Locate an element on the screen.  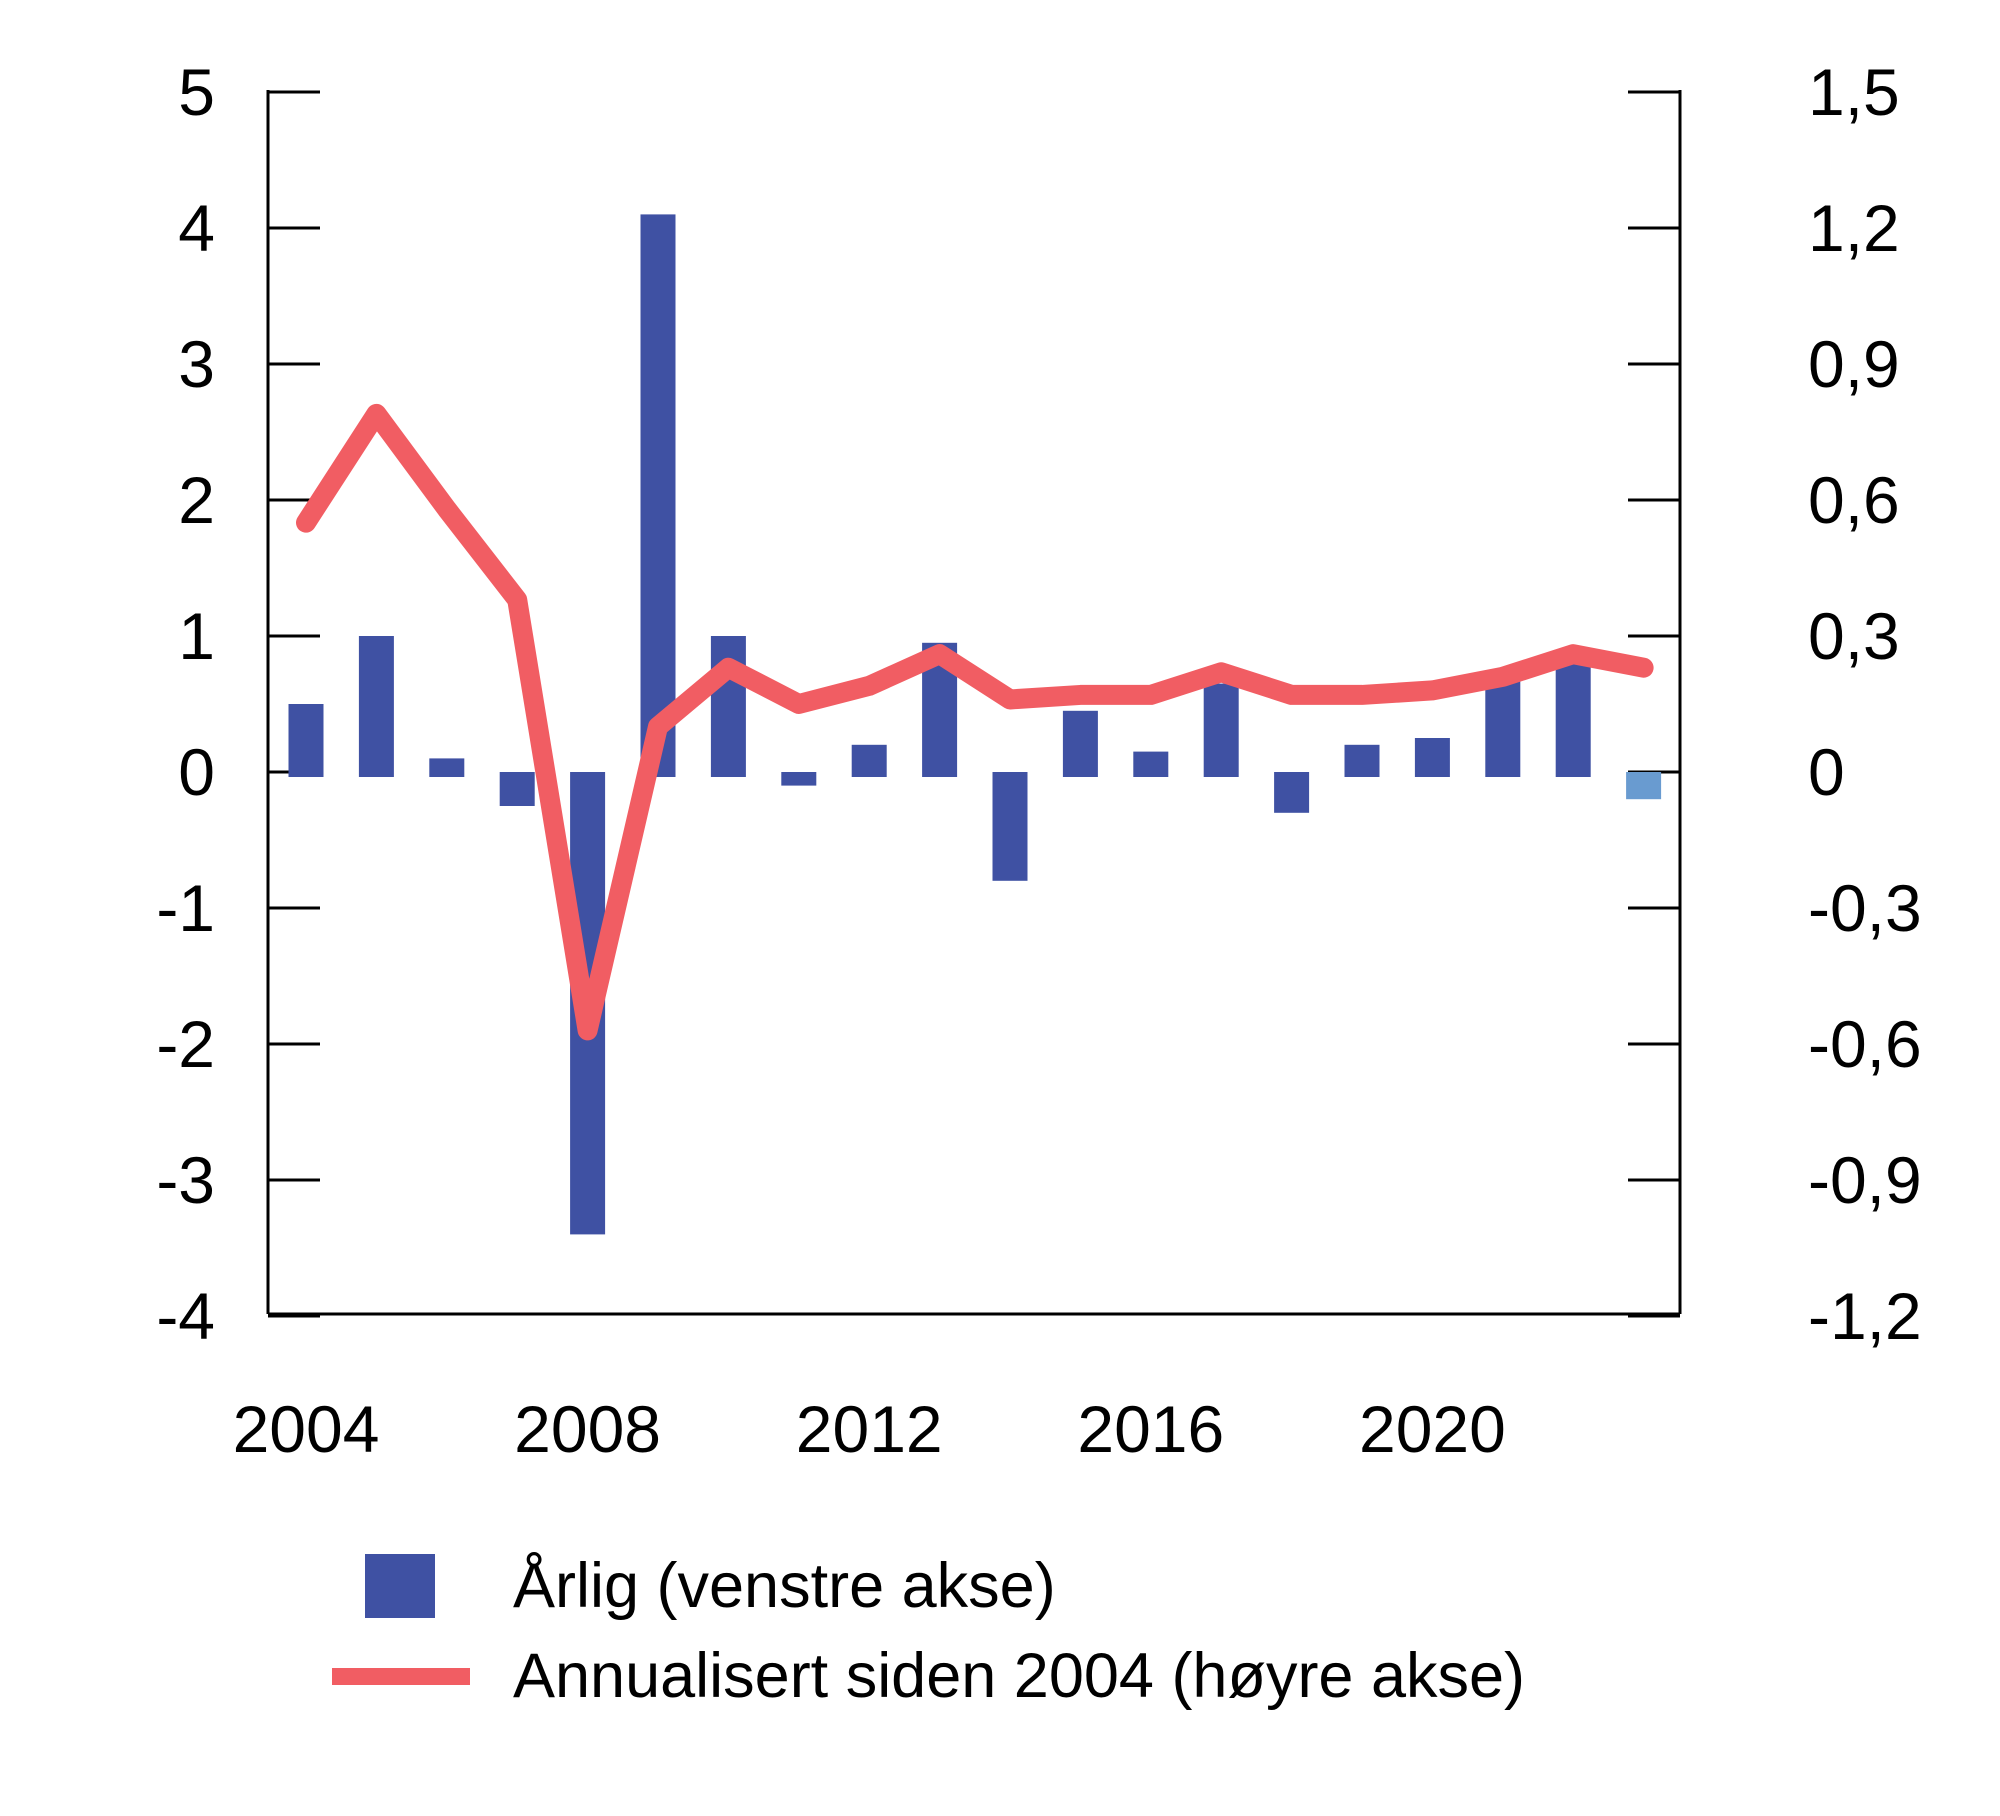
x-axis-label-2012: 2012 is located at coordinates (869, 1429).